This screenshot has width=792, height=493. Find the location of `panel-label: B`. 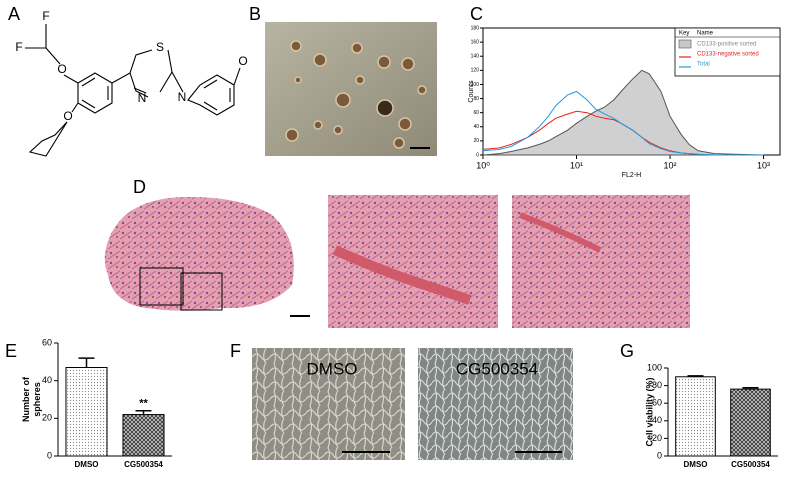

panel-label: B is located at coordinates (255, 14).